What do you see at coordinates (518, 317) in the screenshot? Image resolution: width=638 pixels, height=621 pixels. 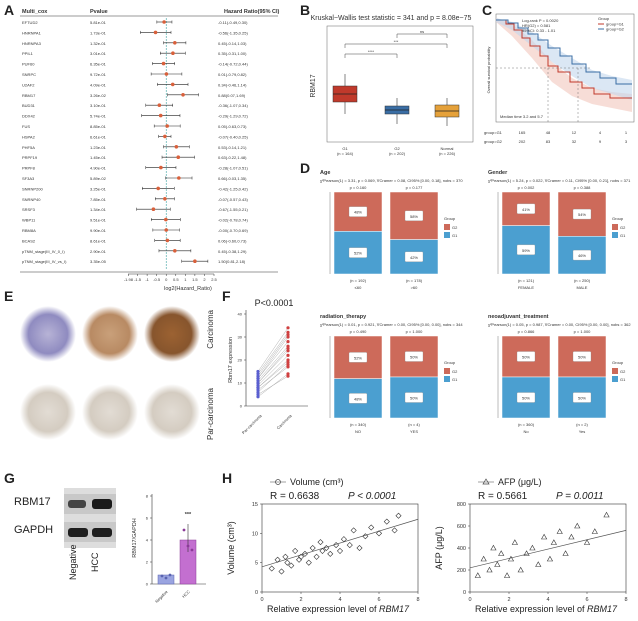 I see `stacked-title: neoadjuvant_treatment` at bounding box center [518, 317].